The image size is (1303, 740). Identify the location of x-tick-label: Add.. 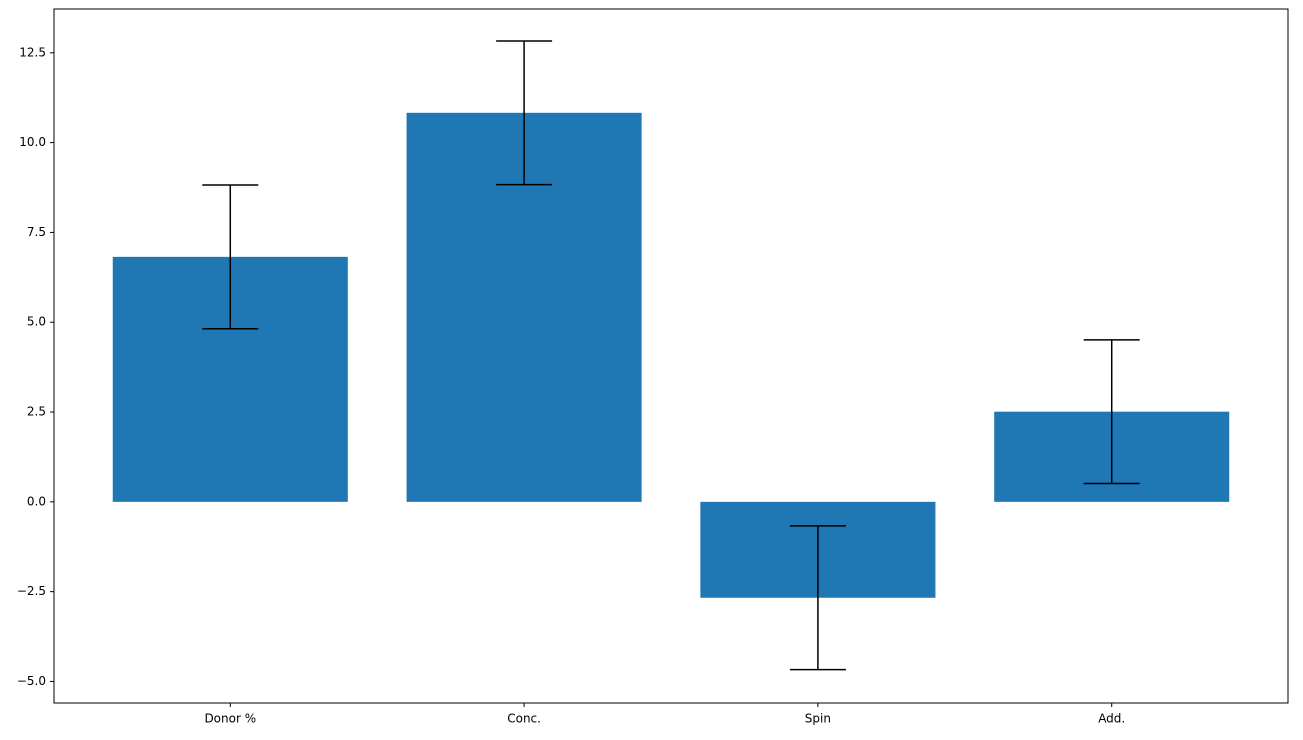
(1111, 719).